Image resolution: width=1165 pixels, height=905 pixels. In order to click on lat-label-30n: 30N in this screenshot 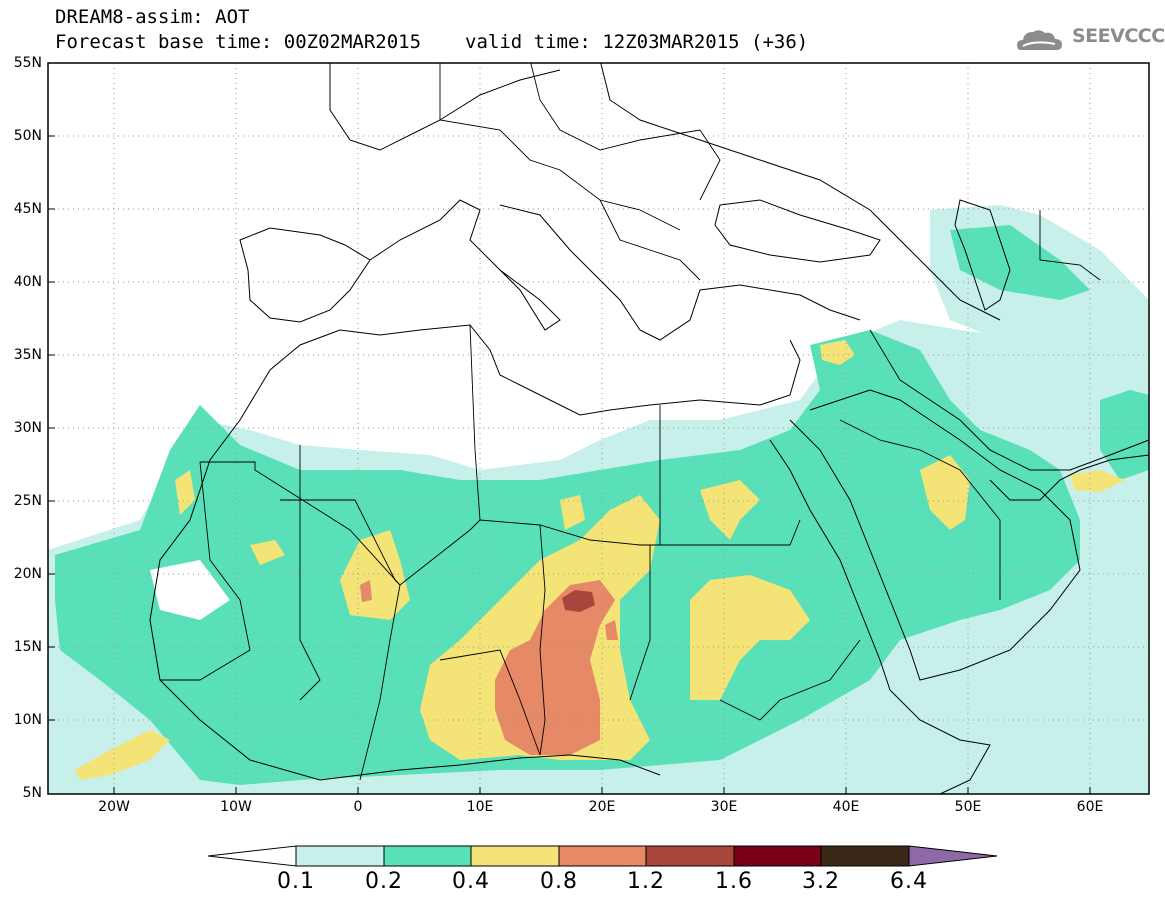, I will do `click(27, 428)`.